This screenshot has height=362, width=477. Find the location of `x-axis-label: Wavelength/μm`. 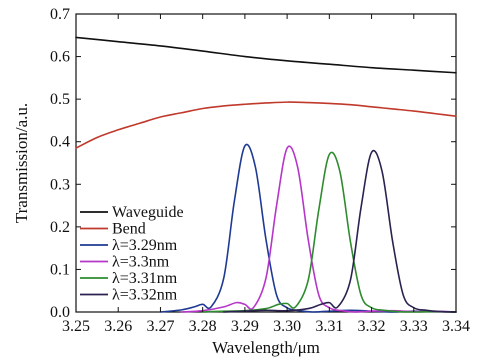

x-axis-label: Wavelength/μm is located at coordinates (266, 347).